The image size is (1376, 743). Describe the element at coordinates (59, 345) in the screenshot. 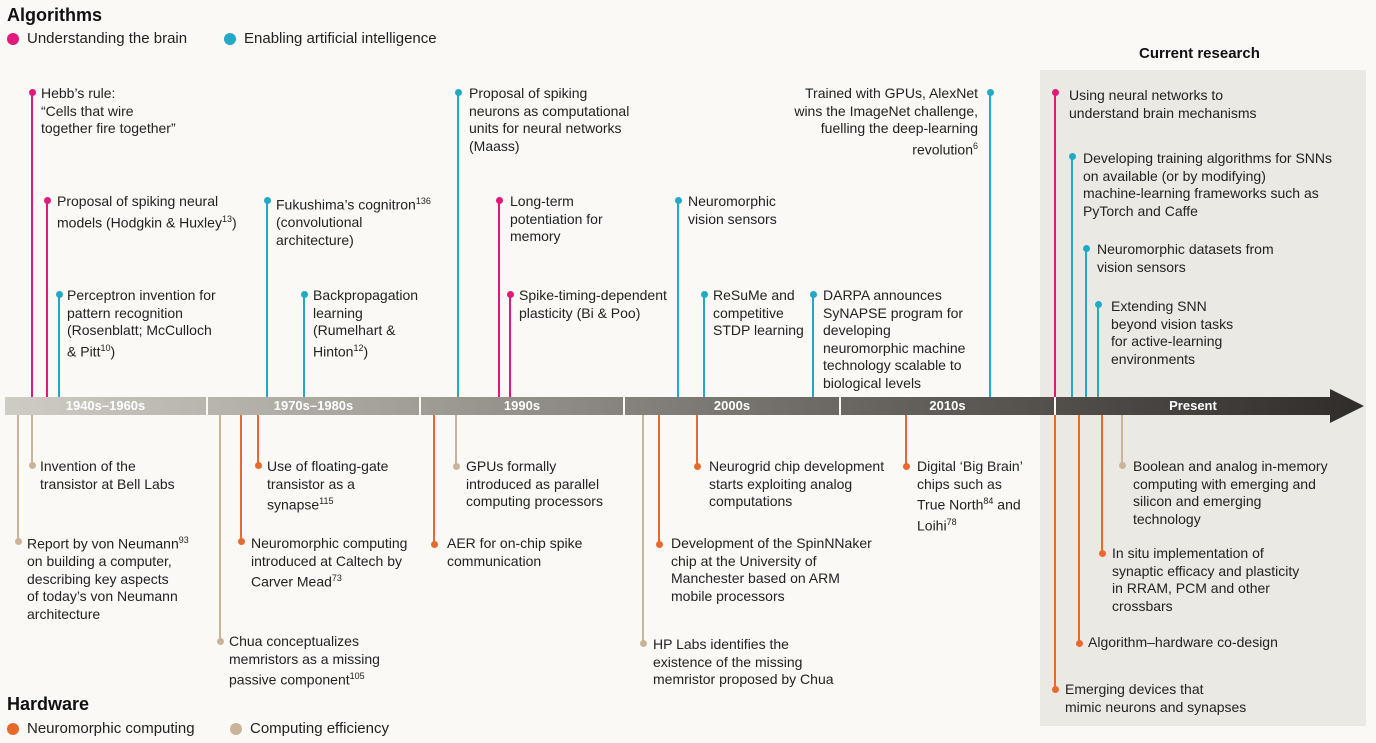

I see `stem-perceptron` at that location.